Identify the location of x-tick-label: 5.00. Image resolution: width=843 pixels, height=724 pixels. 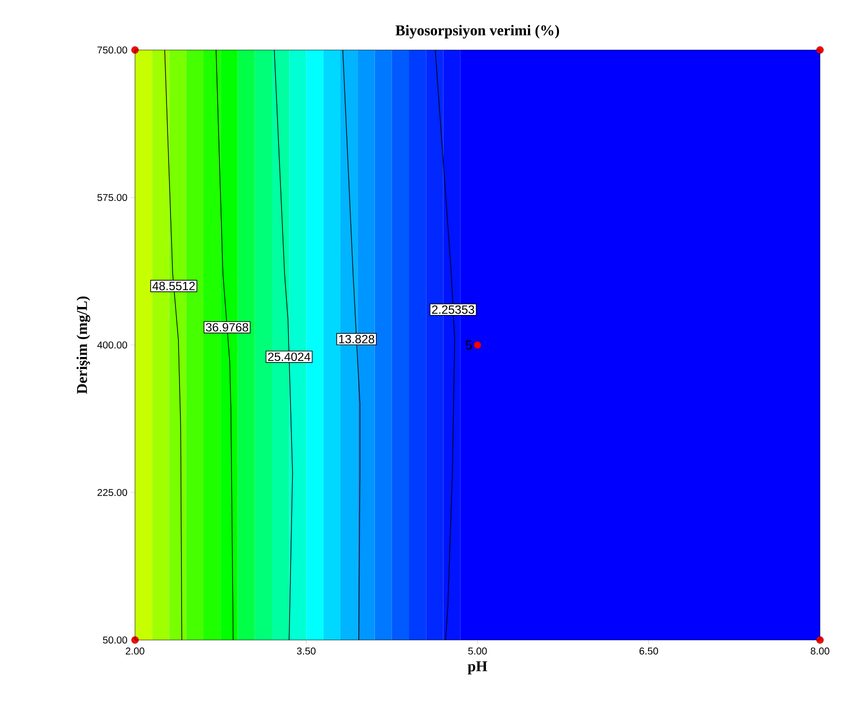
(477, 651).